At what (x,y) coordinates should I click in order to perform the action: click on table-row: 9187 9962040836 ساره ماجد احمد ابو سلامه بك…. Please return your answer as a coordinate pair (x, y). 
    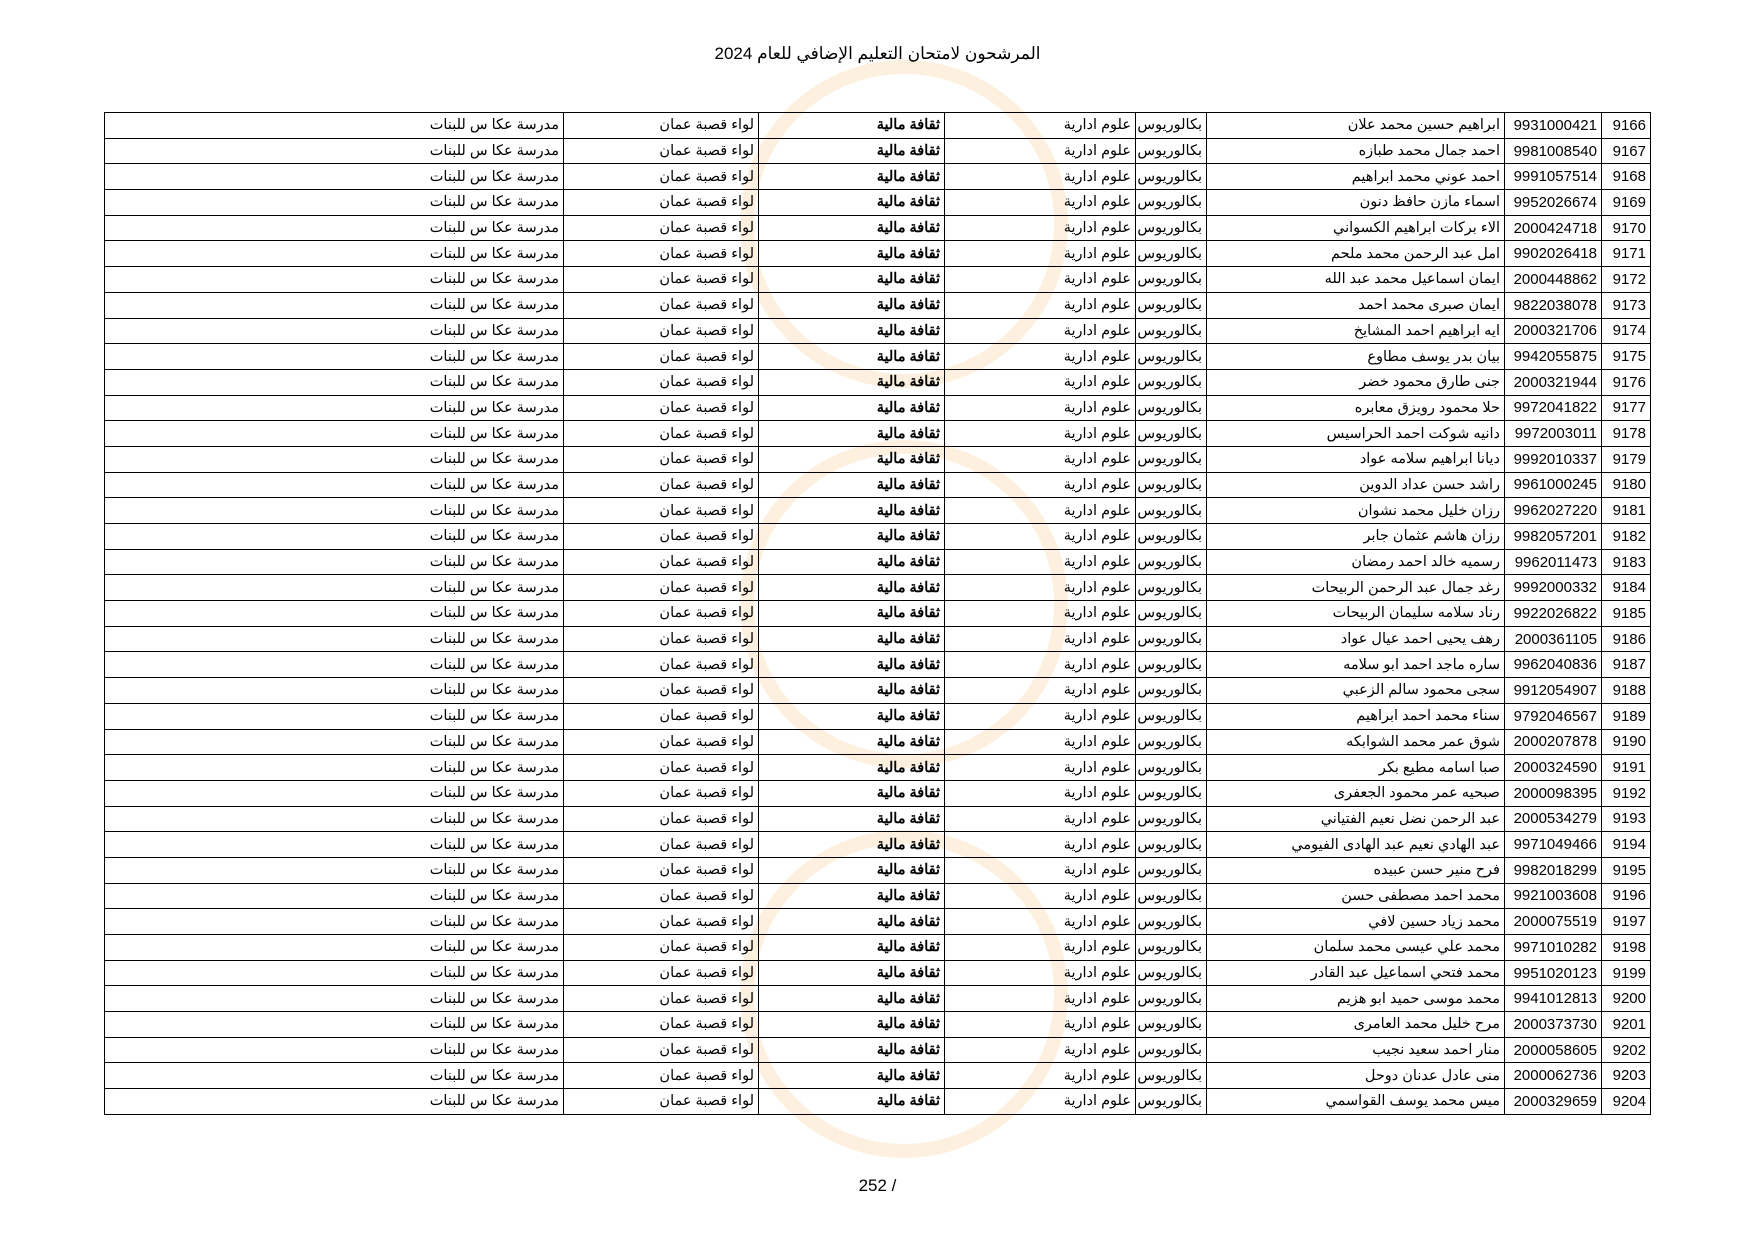
    Looking at the image, I should click on (877, 665).